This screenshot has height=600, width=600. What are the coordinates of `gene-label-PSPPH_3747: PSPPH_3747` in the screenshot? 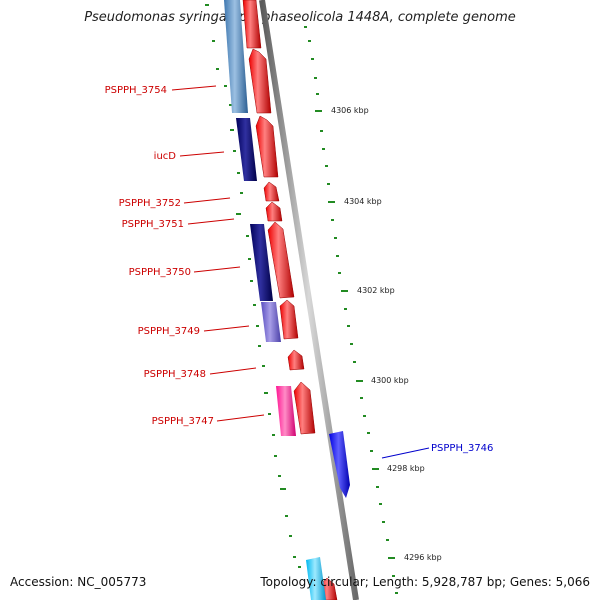 It's located at (183, 421).